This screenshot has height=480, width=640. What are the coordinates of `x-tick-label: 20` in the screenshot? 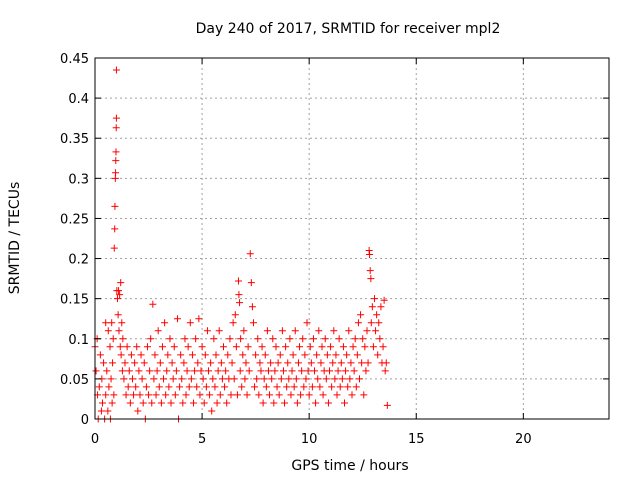 It's located at (523, 439).